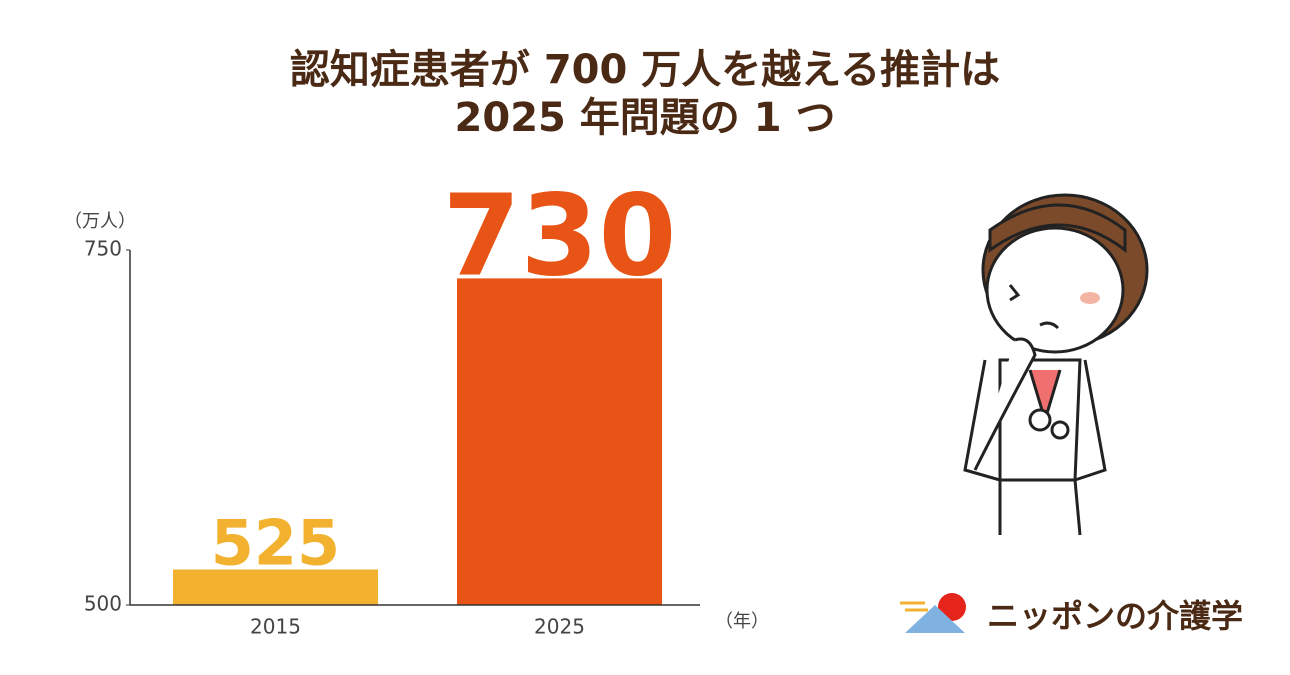  Describe the element at coordinates (1056, 364) in the screenshot. I see `doctor-illustration` at that location.